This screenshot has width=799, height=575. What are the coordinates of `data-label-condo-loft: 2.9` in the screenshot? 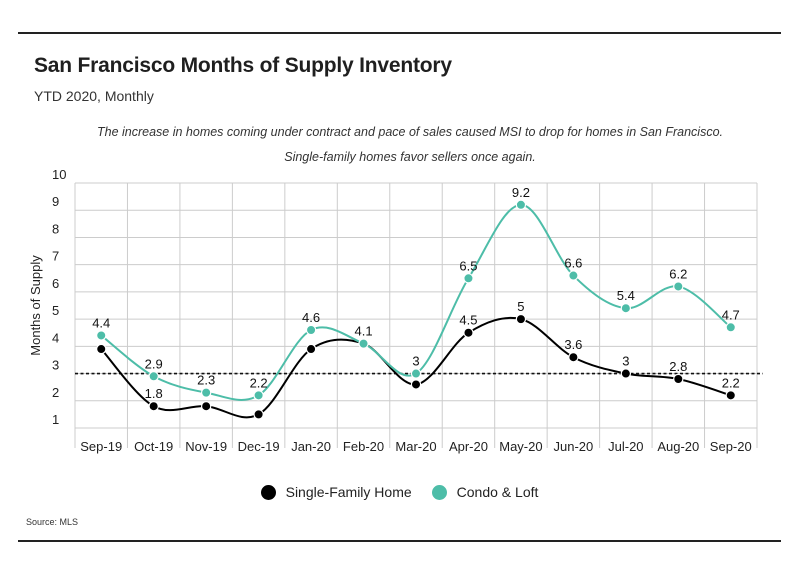 It's located at (154, 363).